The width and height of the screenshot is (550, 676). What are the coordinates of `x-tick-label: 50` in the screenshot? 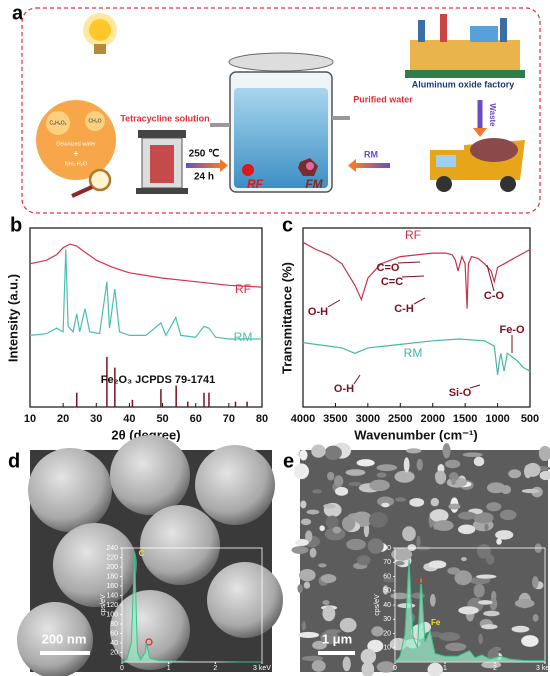 It's located at (162, 419).